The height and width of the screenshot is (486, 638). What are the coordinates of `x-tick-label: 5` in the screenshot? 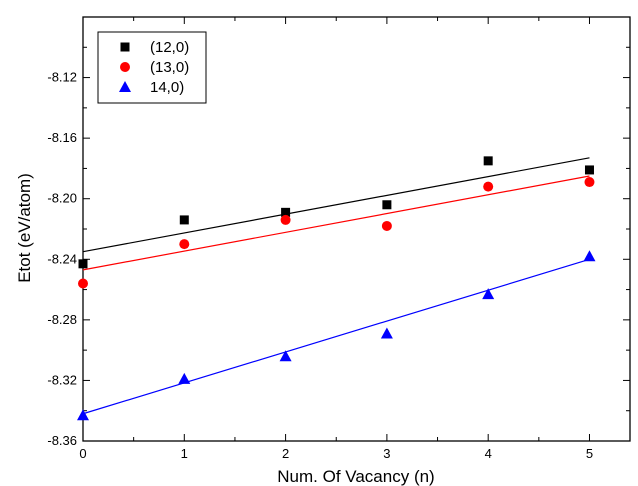 It's located at (589, 453).